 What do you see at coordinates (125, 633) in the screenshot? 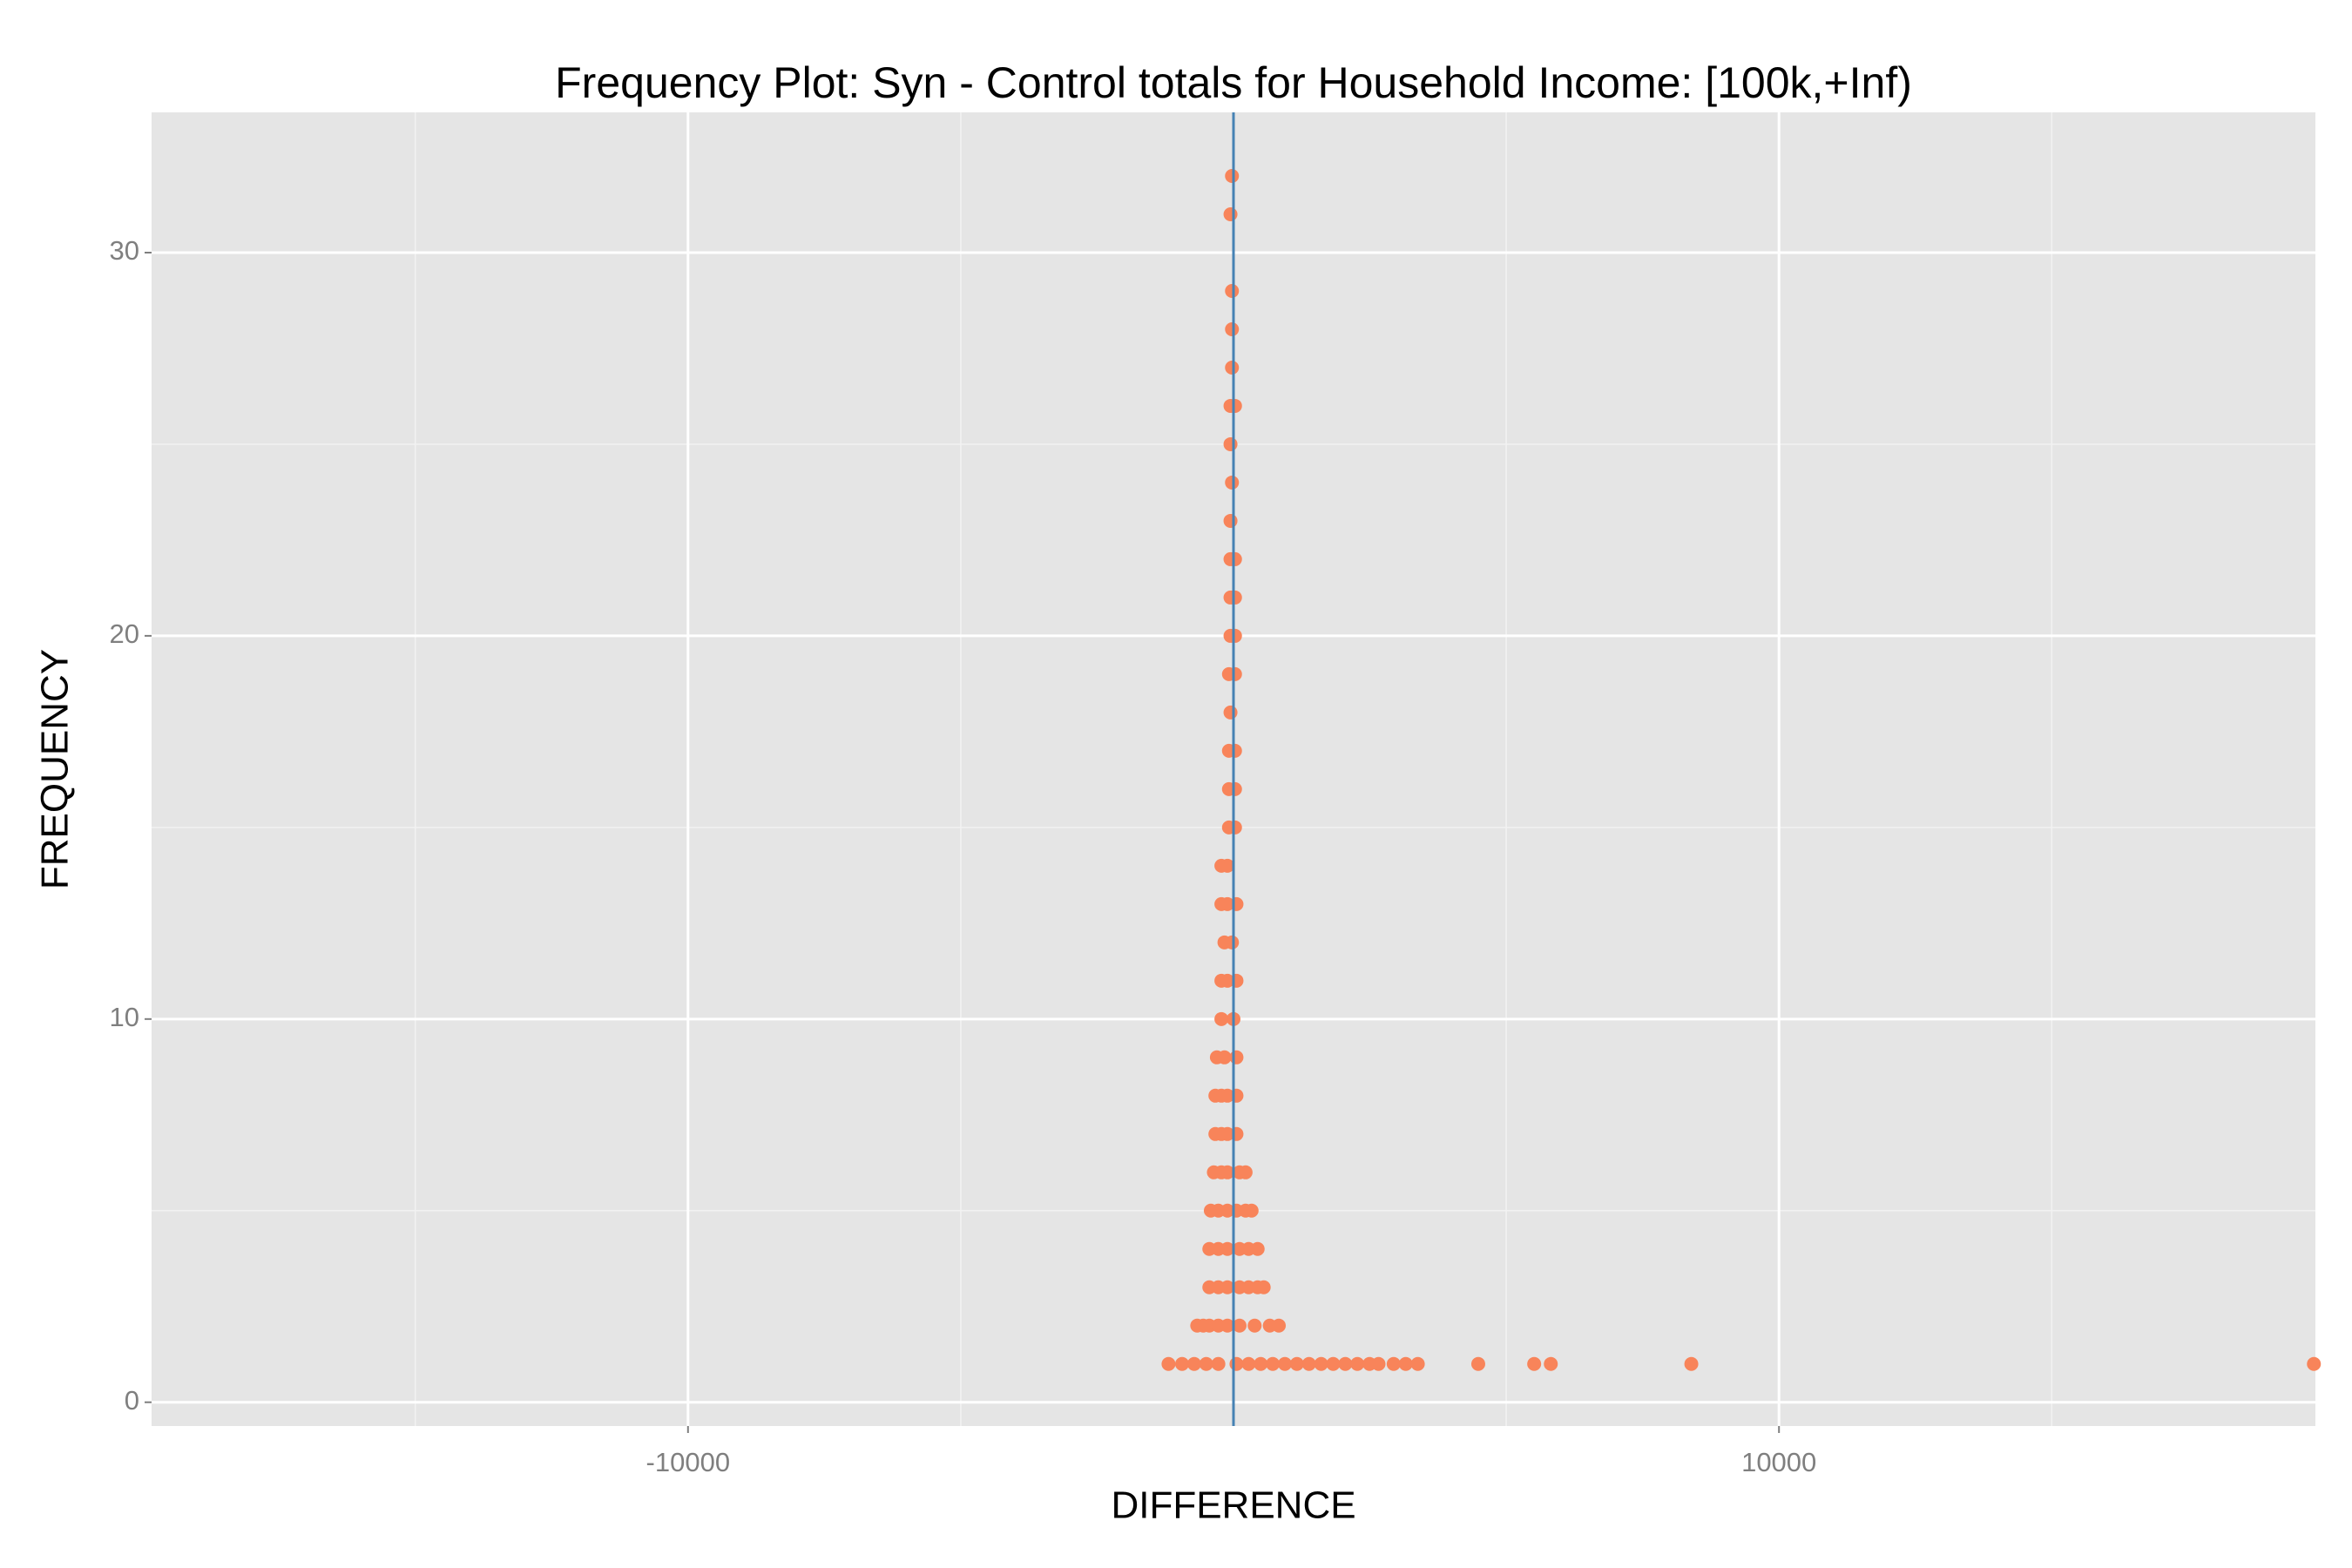
I see `y-tick-label: 20` at bounding box center [125, 633].